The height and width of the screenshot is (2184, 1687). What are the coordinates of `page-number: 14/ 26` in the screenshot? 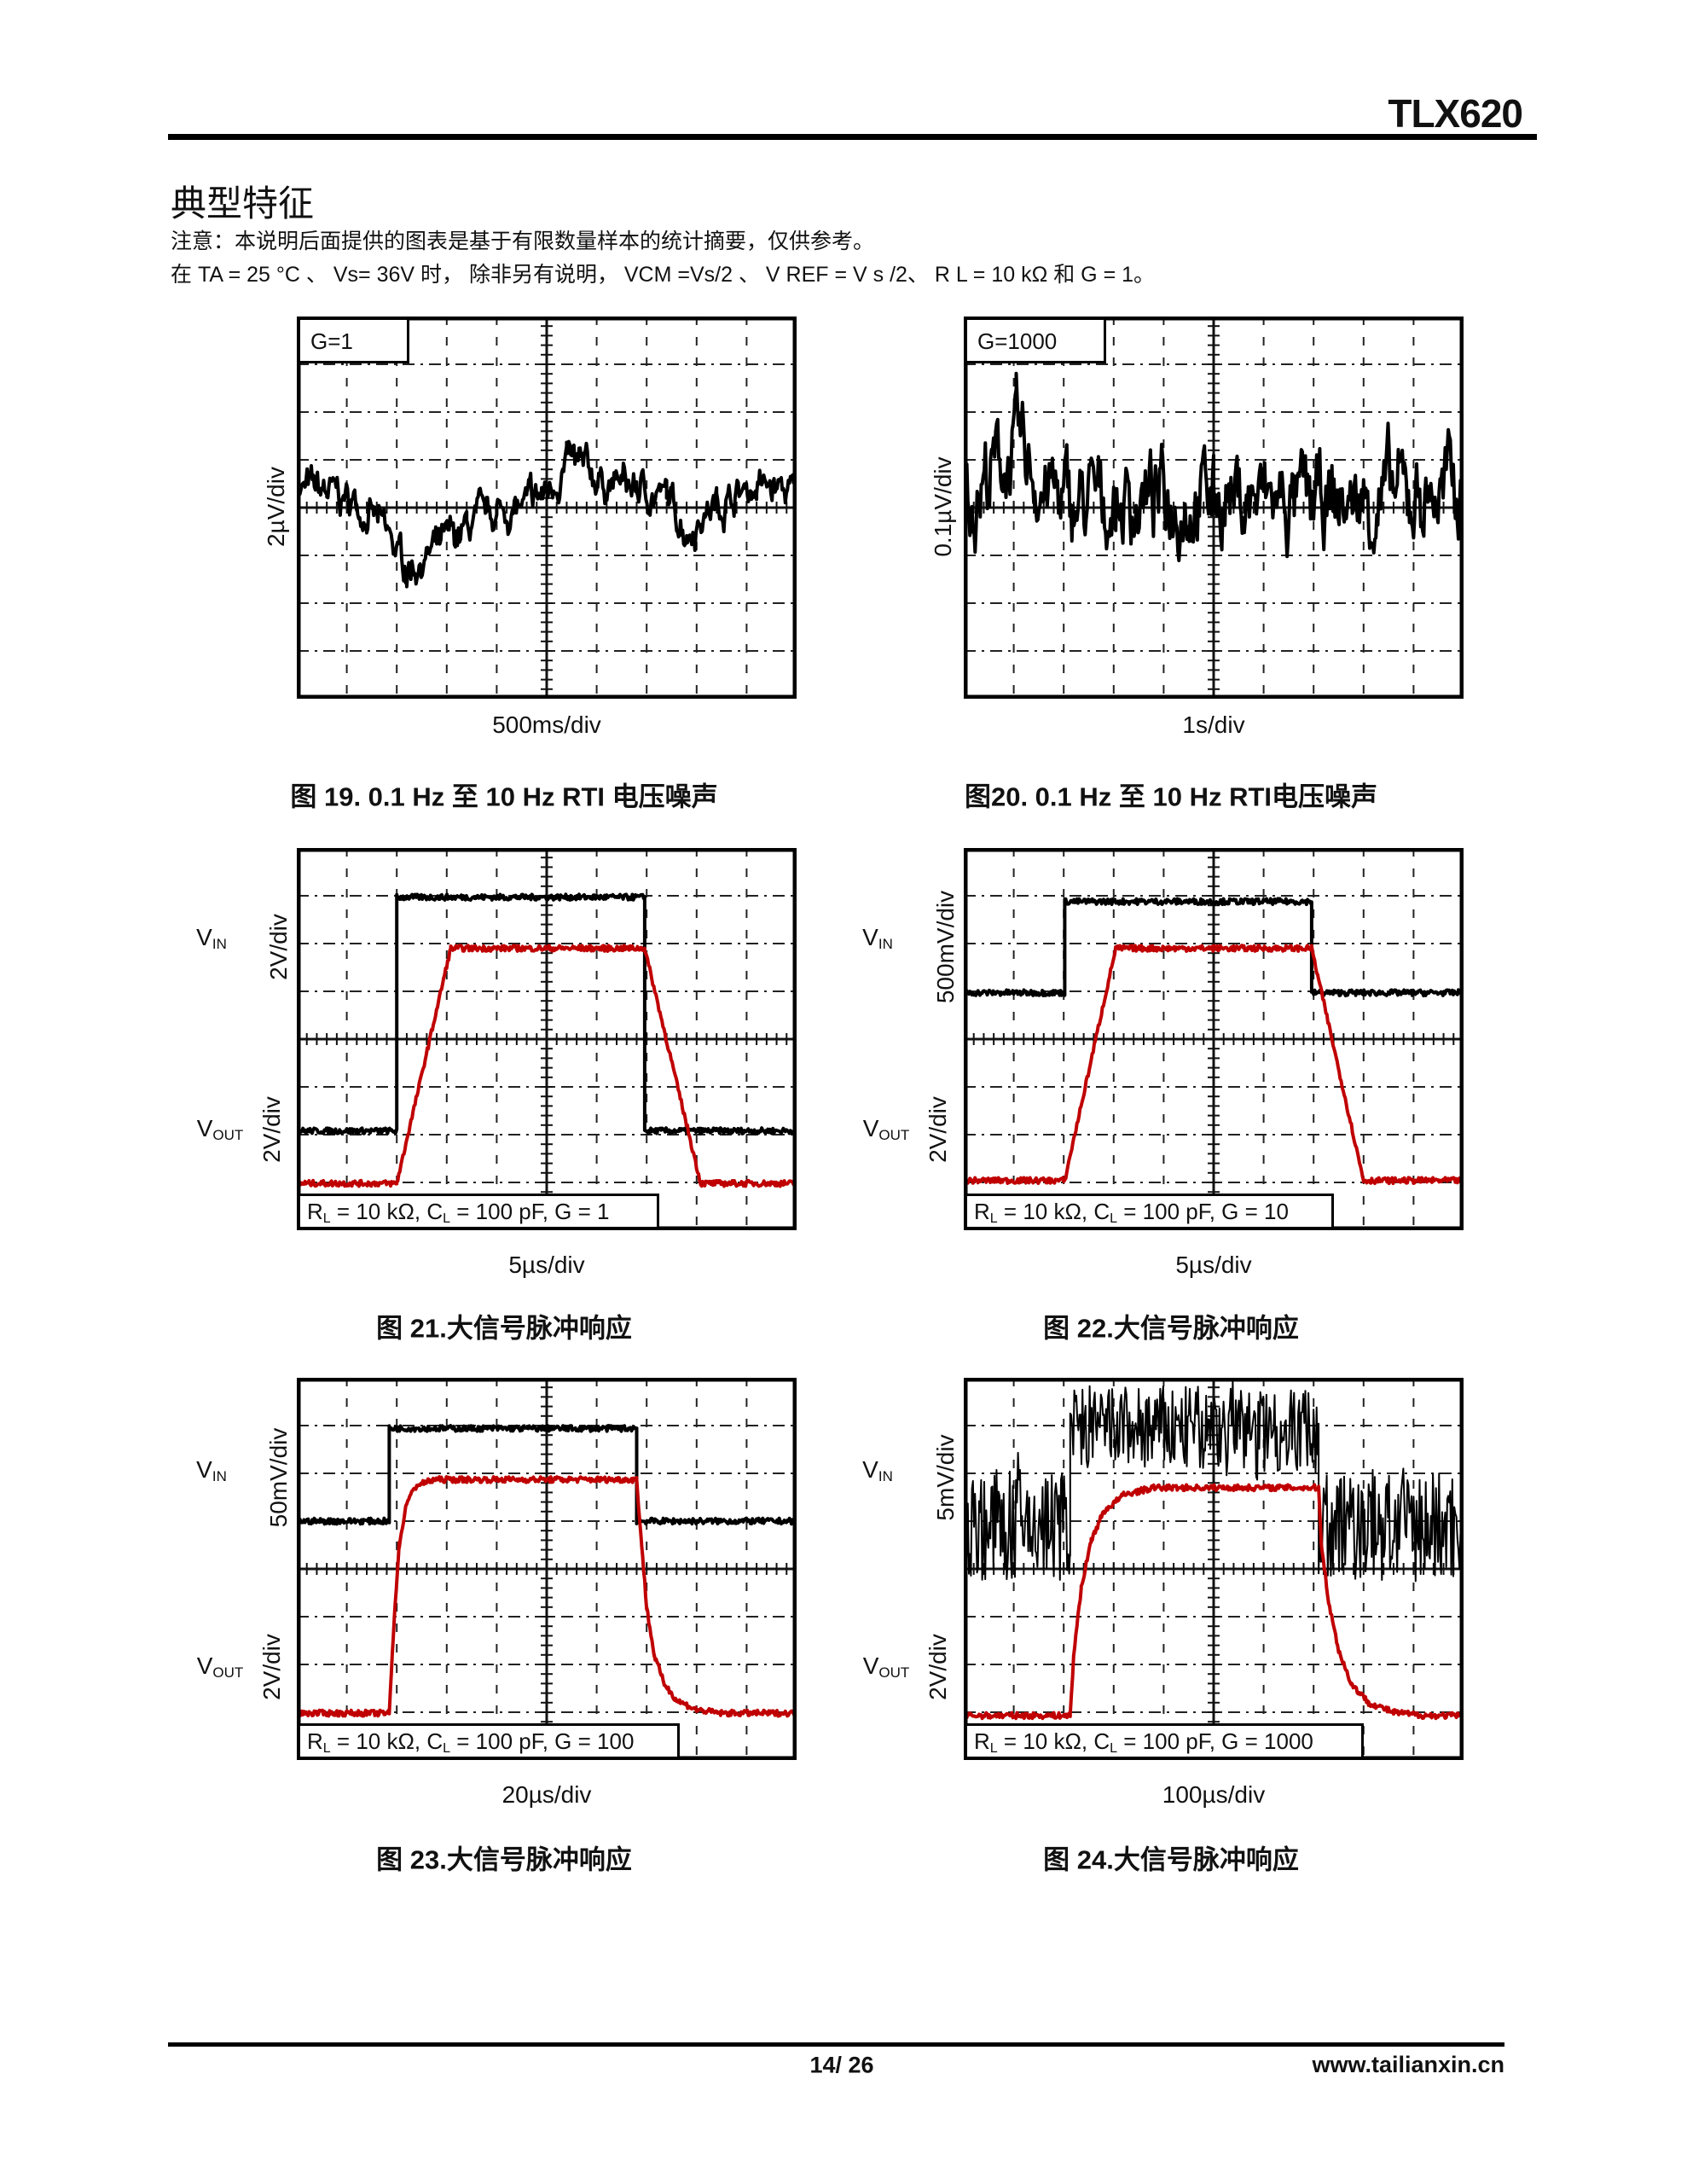 It's located at (842, 2065).